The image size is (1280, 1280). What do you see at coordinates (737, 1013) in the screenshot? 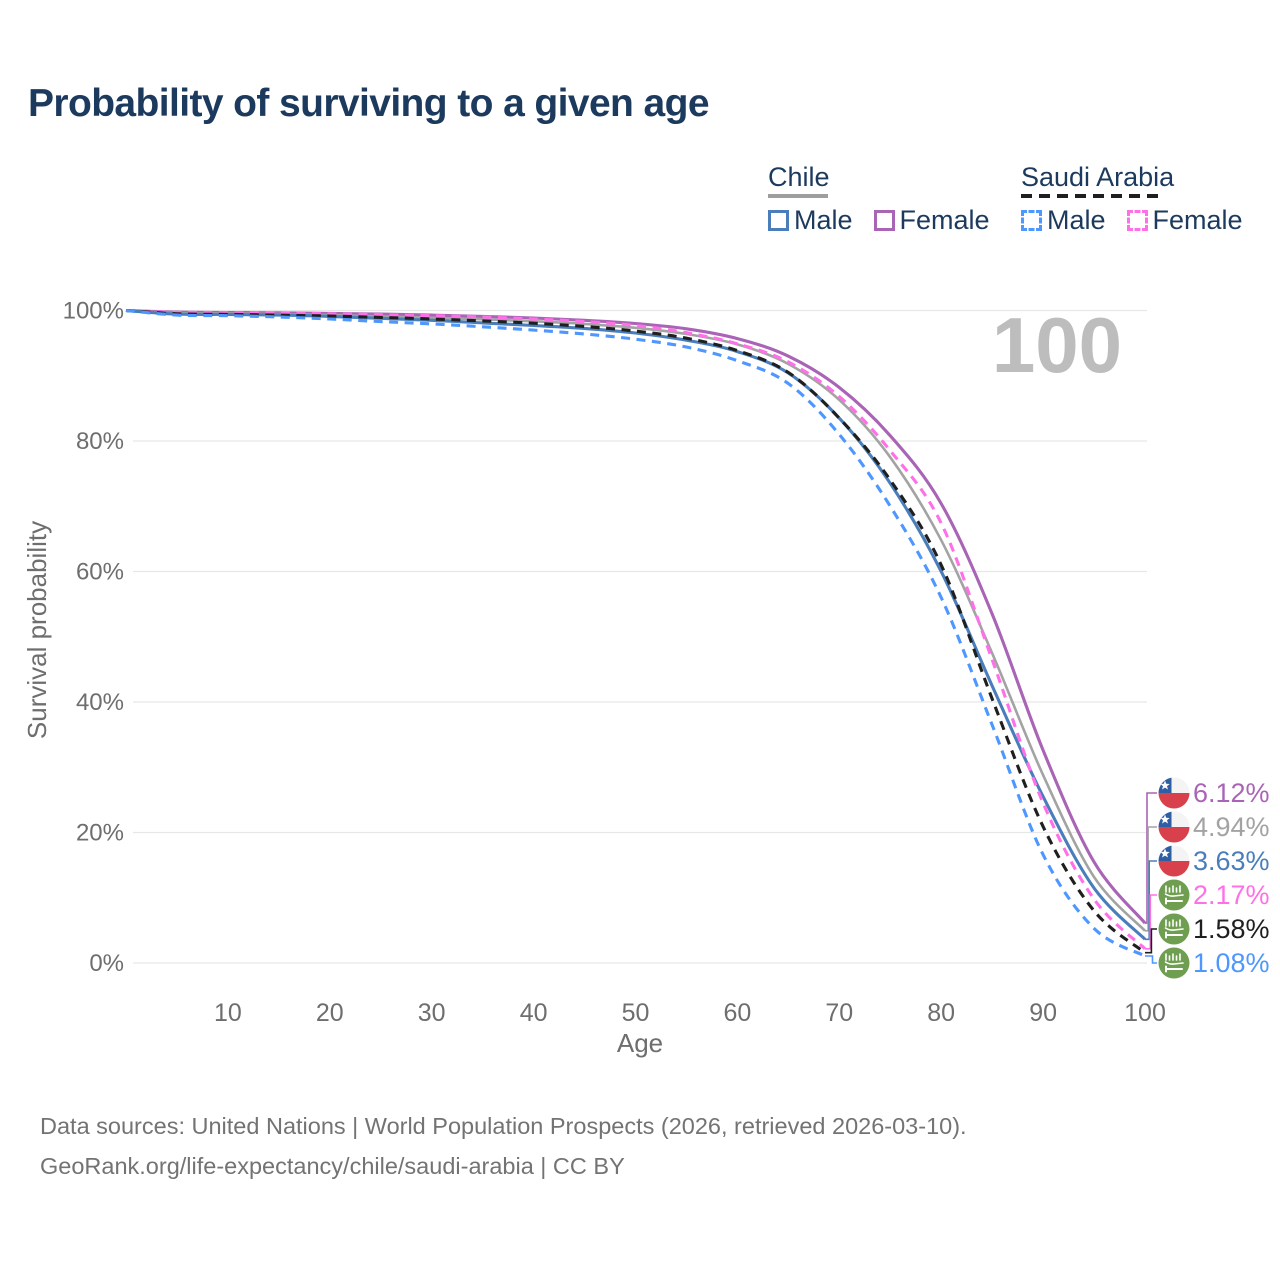
I see `x-tick-label: 60` at bounding box center [737, 1013].